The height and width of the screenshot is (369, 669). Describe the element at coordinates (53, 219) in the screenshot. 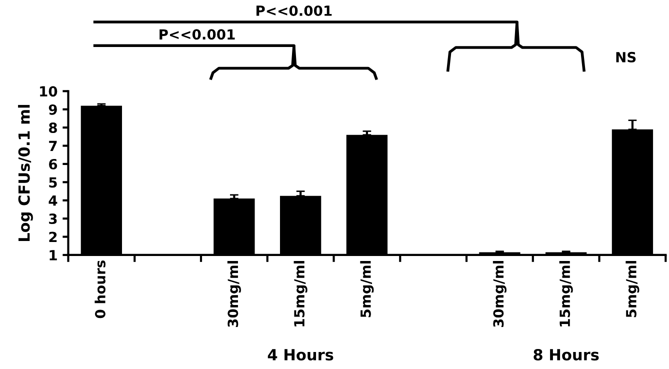

I see `y-tick-label: 3` at that location.